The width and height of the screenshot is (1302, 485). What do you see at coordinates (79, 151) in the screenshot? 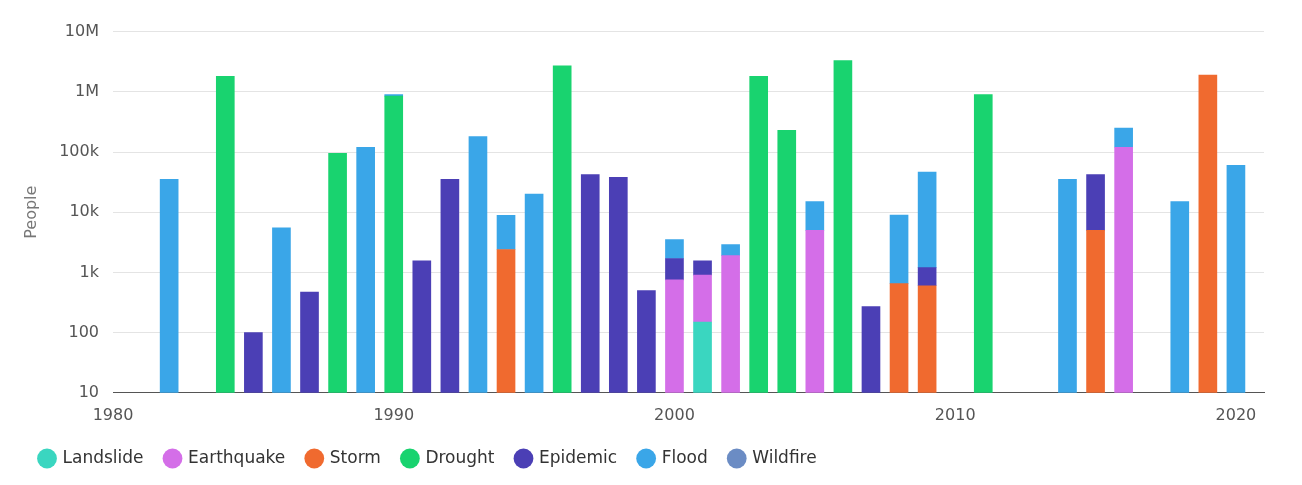
I see `y-tick-label: 100k` at bounding box center [79, 151].